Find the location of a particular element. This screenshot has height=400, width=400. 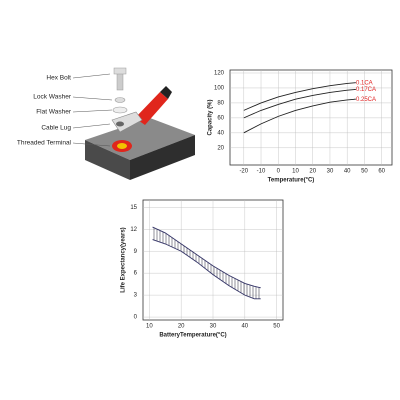

y-axis-label: Capacity (%) is located at coordinates (211, 117).